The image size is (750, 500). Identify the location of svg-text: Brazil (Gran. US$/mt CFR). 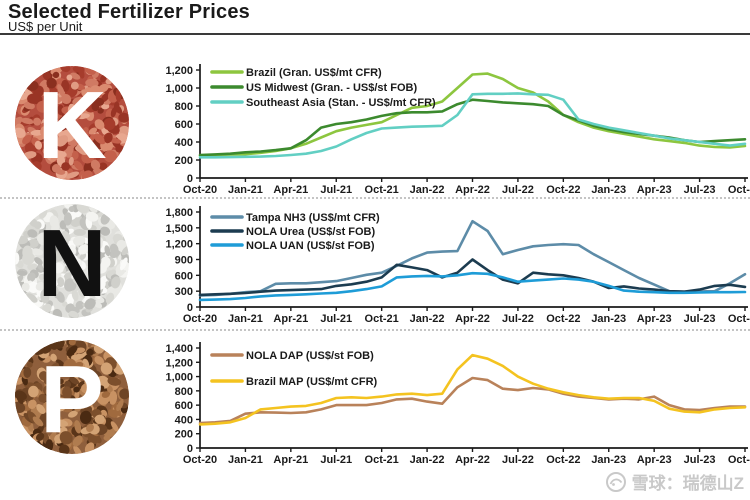
(314, 73).